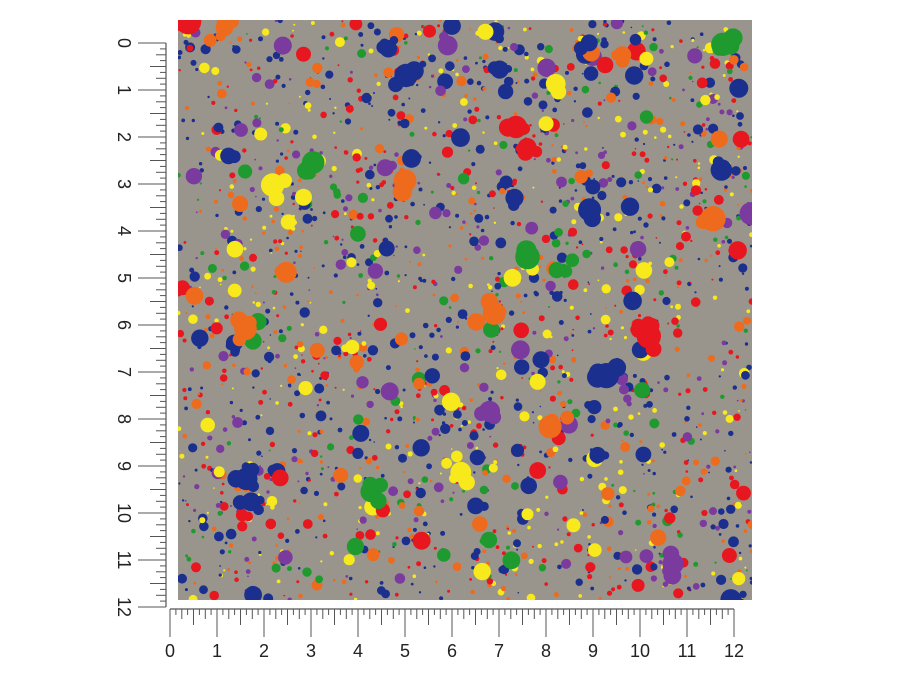  What do you see at coordinates (124, 419) in the screenshot?
I see `vertical-ruler-label: 8` at bounding box center [124, 419].